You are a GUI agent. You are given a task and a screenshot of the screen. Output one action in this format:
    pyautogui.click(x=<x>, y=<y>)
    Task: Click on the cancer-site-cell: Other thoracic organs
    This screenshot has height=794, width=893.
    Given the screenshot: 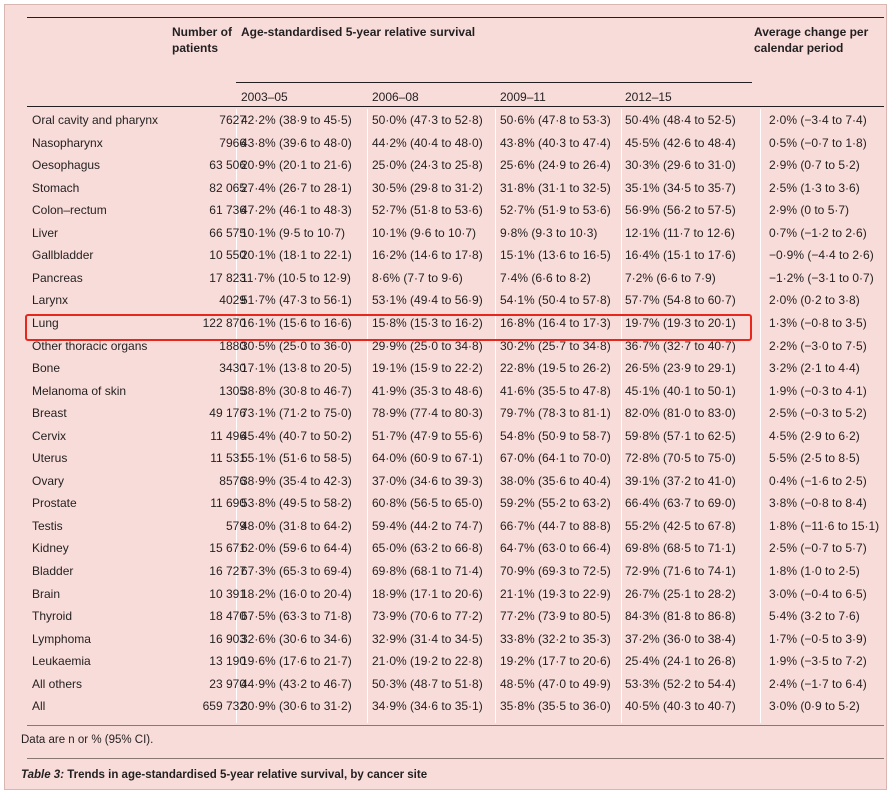 What is the action you would take?
    pyautogui.click(x=90, y=345)
    